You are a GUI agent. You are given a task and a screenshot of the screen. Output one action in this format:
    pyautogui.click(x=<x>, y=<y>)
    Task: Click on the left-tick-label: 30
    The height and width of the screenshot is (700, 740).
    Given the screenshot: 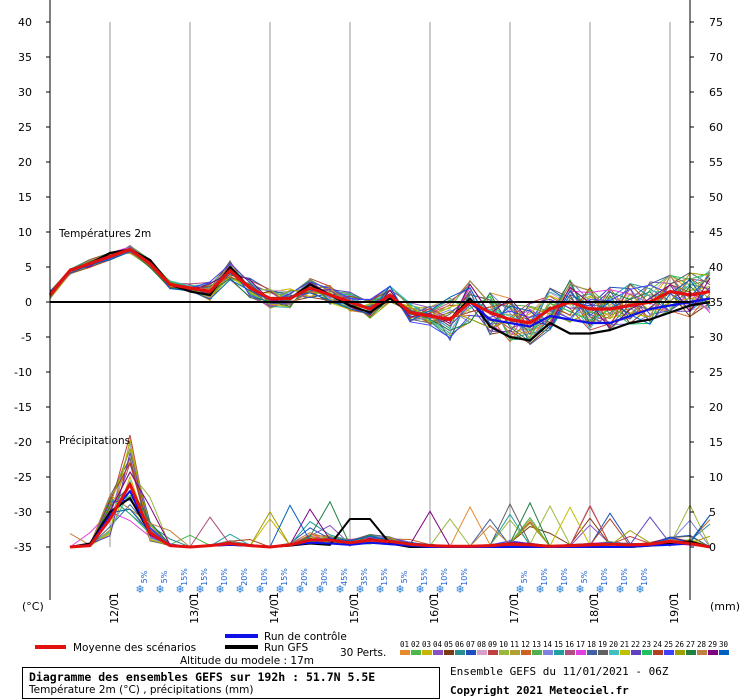 What is the action you would take?
    pyautogui.click(x=25, y=92)
    